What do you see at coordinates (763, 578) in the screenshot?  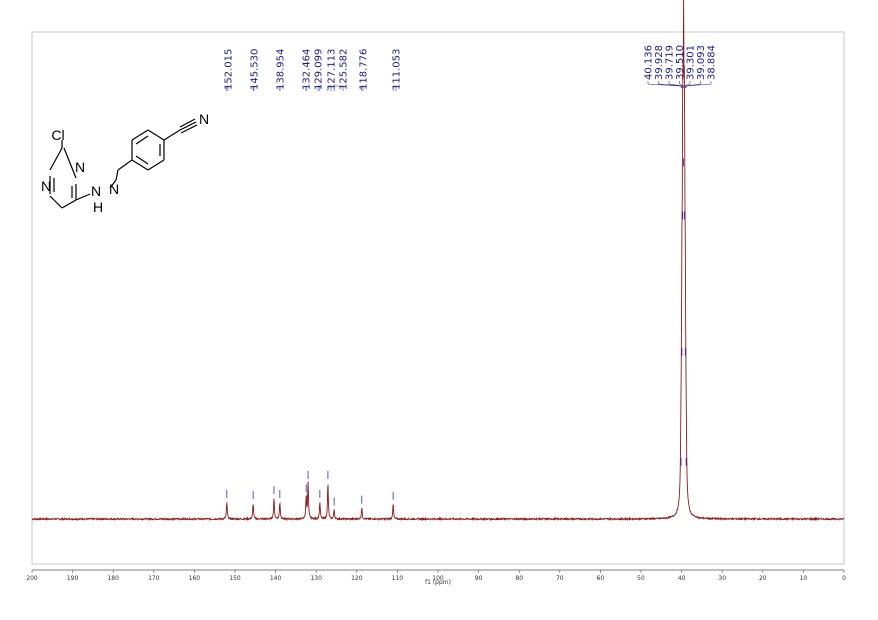 I see `x-tick-label: 20` at bounding box center [763, 578].